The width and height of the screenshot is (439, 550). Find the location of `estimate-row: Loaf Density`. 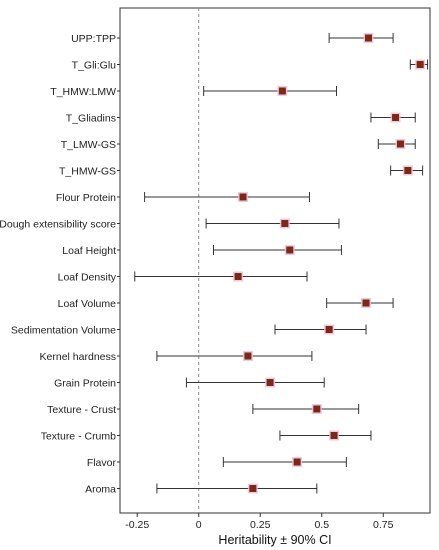

estimate-row: Loaf Density is located at coordinates (183, 277).